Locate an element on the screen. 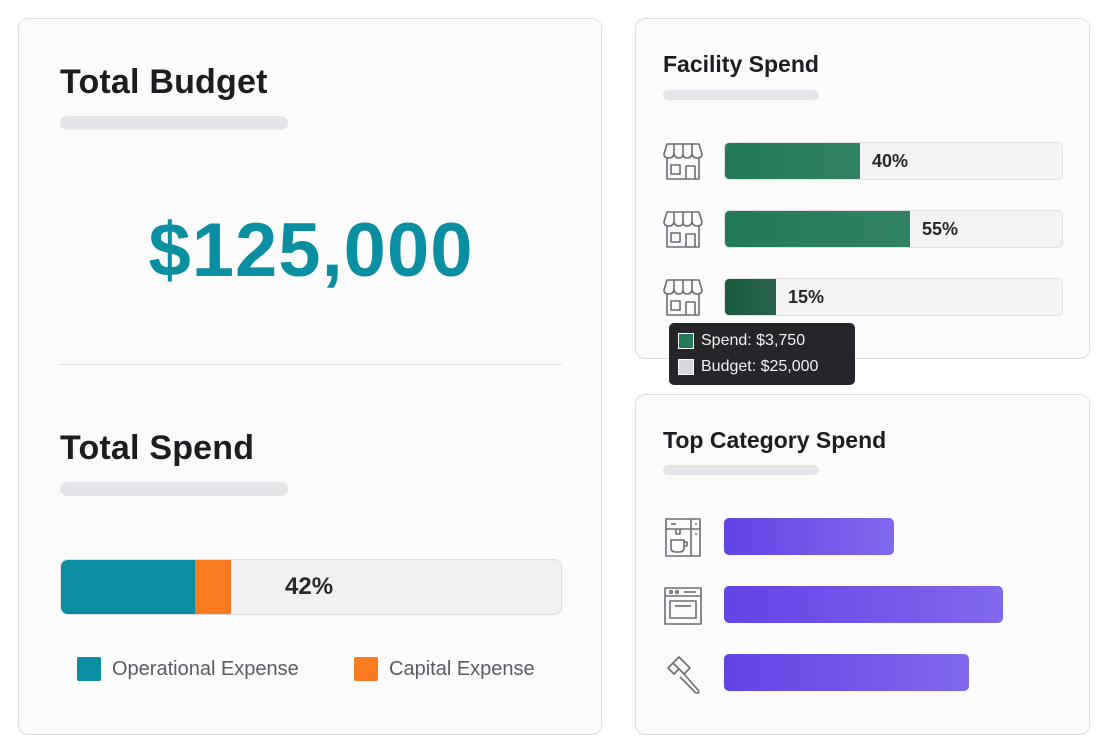 This screenshot has height=753, width=1106. total-budget-subtitle-placeholder is located at coordinates (174, 123).